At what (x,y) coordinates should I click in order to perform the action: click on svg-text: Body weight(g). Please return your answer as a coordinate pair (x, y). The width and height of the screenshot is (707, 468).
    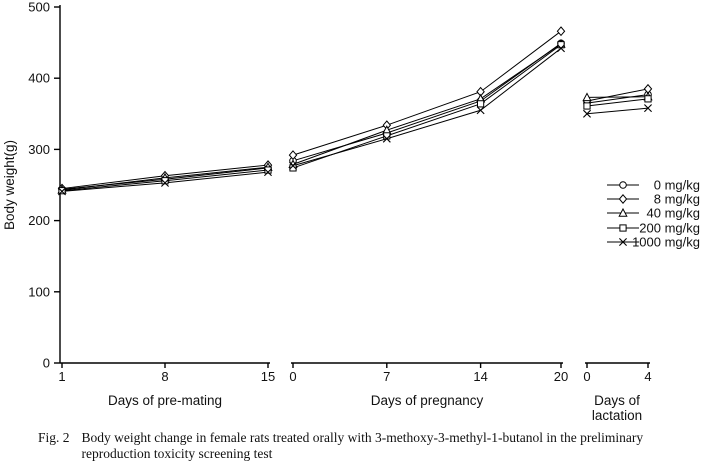
    Looking at the image, I should click on (9, 185).